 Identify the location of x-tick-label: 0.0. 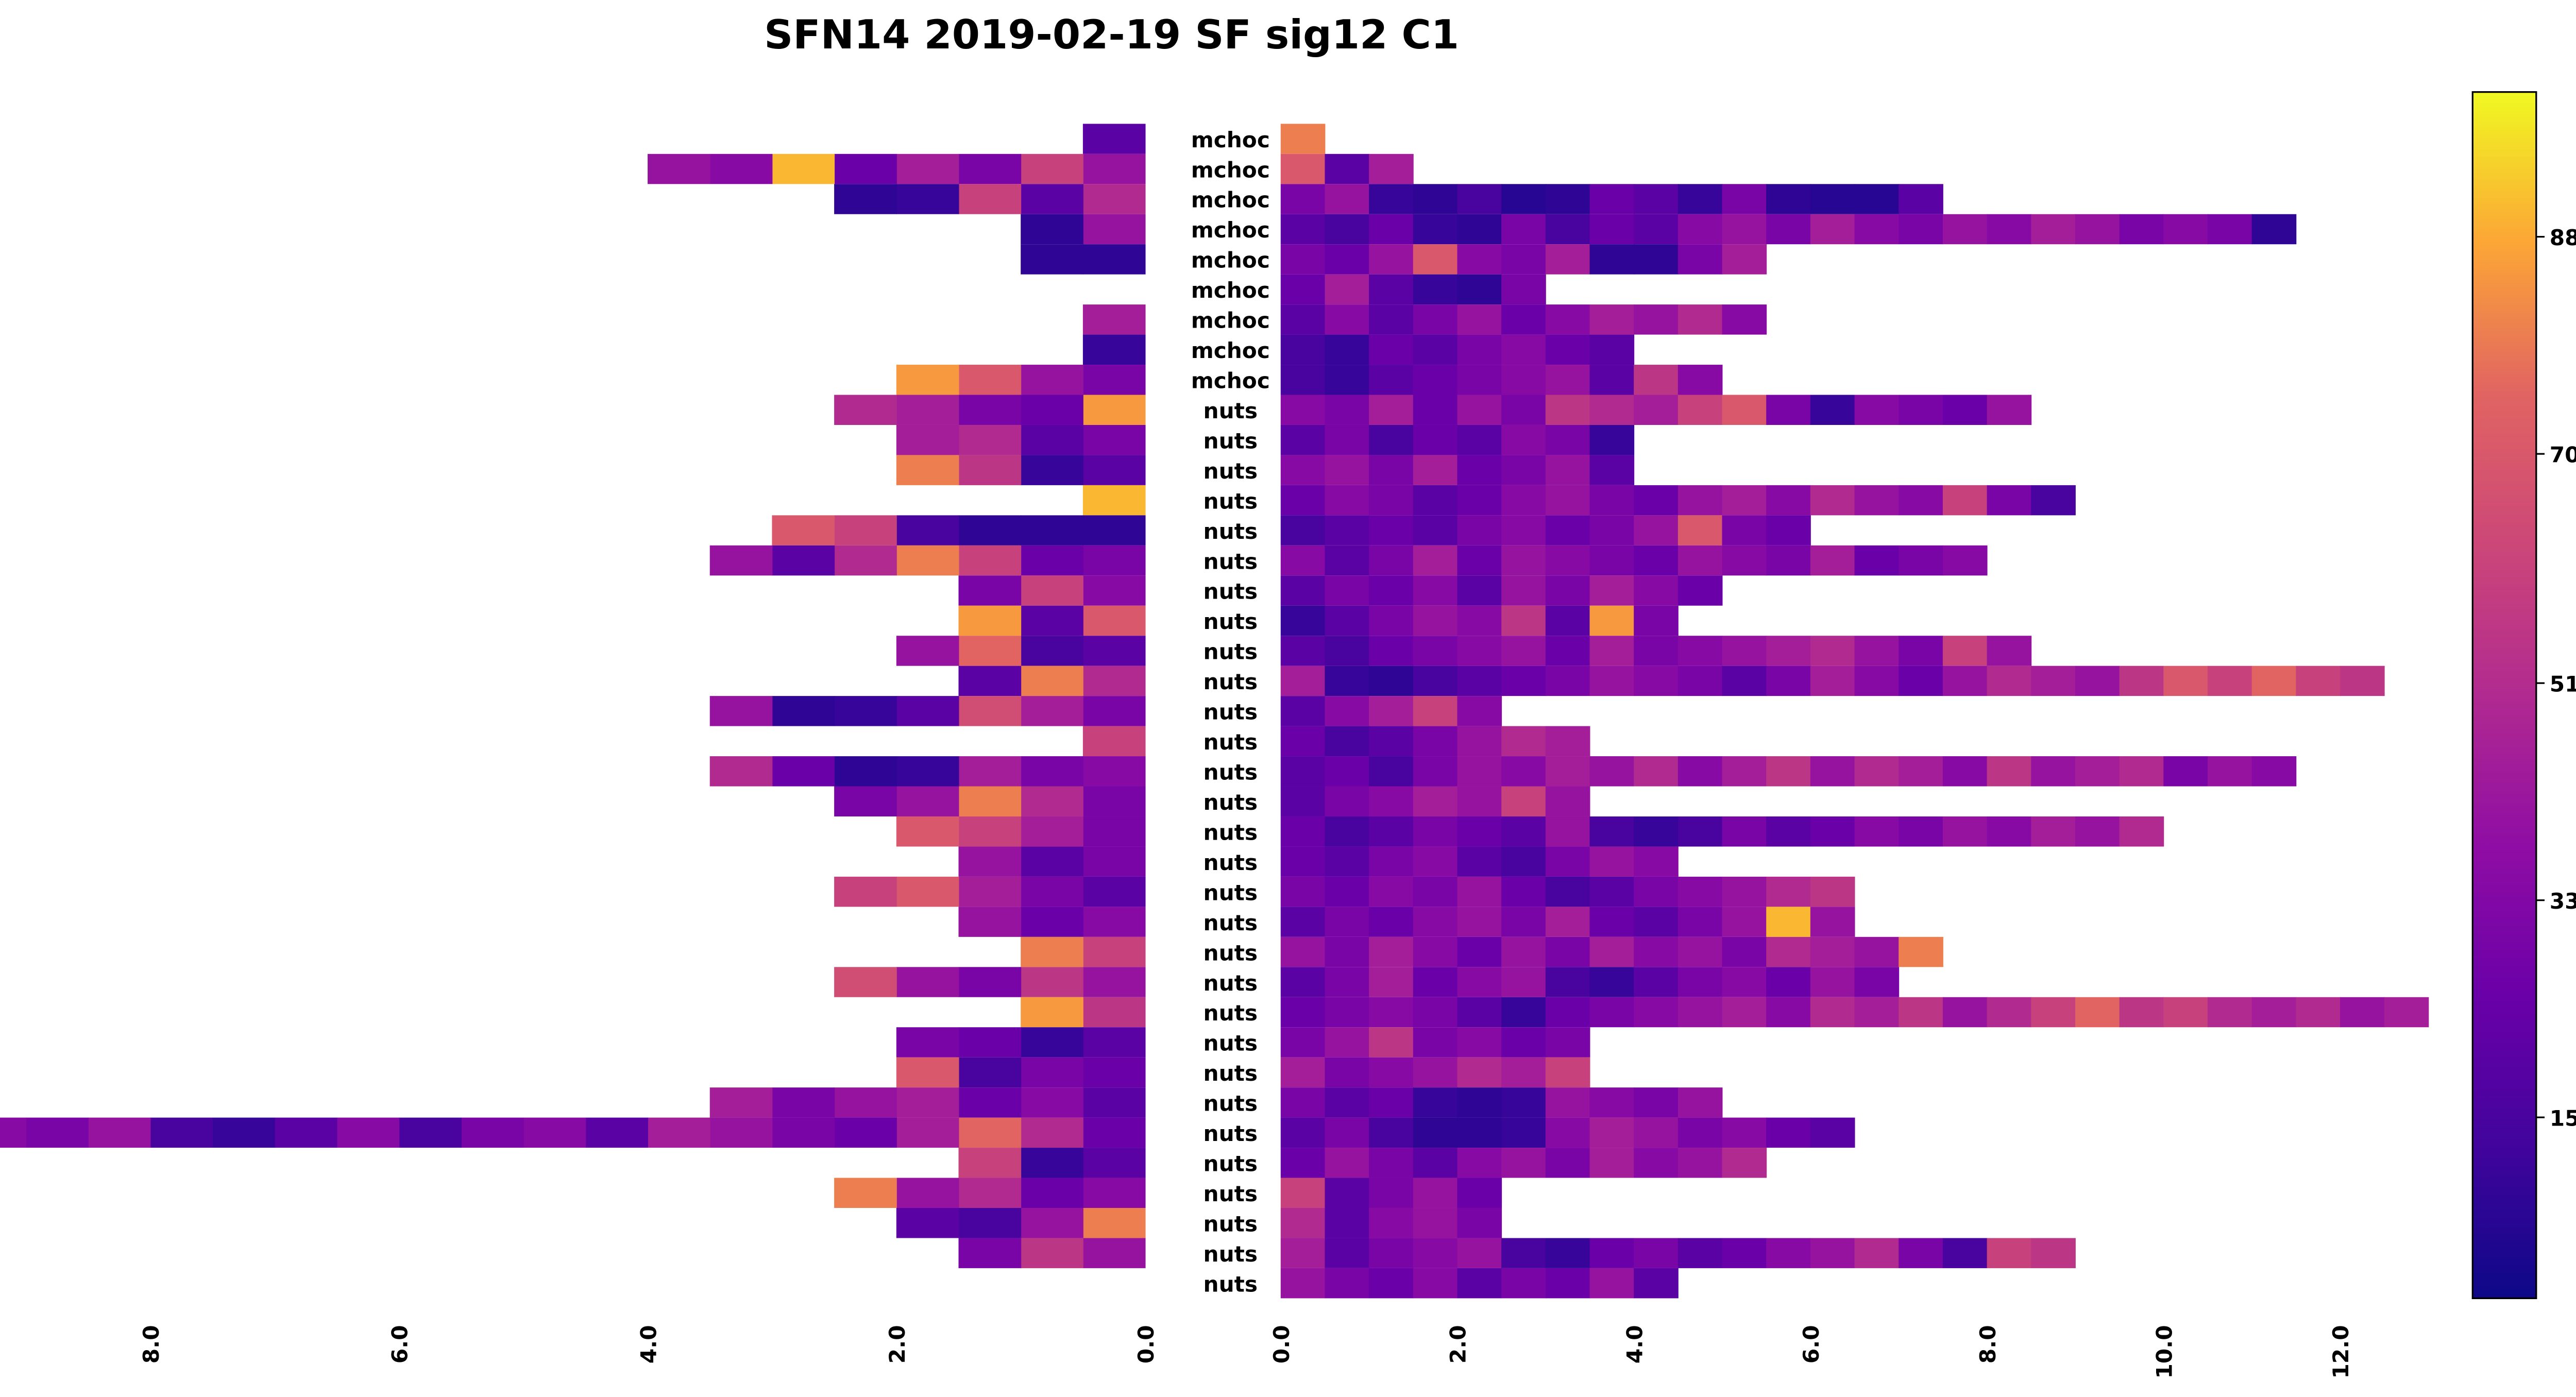
(1281, 1344).